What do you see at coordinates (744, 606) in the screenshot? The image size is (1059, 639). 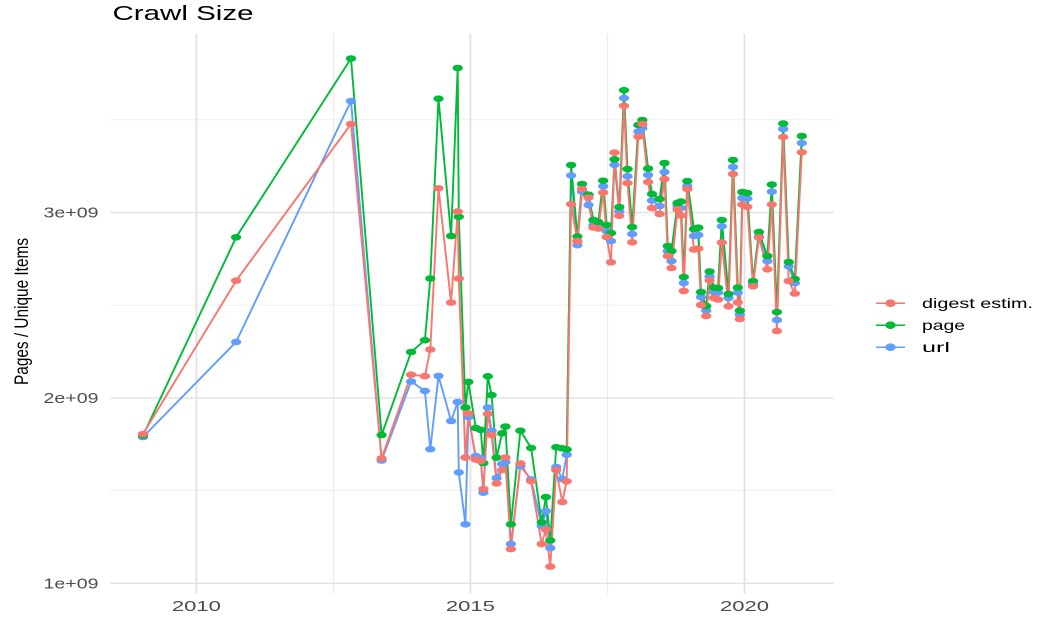 I see `svg-text: 2020` at bounding box center [744, 606].